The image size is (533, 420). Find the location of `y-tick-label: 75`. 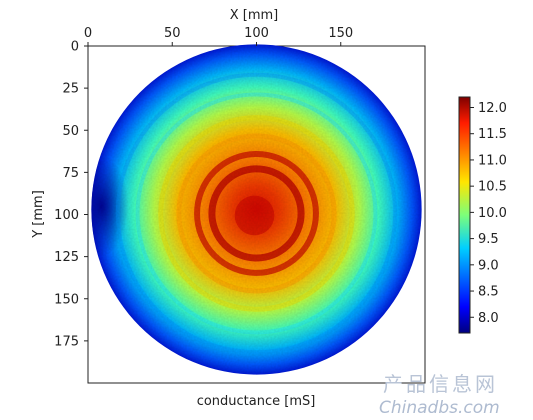

y-tick-label: 75 is located at coordinates (70, 173).